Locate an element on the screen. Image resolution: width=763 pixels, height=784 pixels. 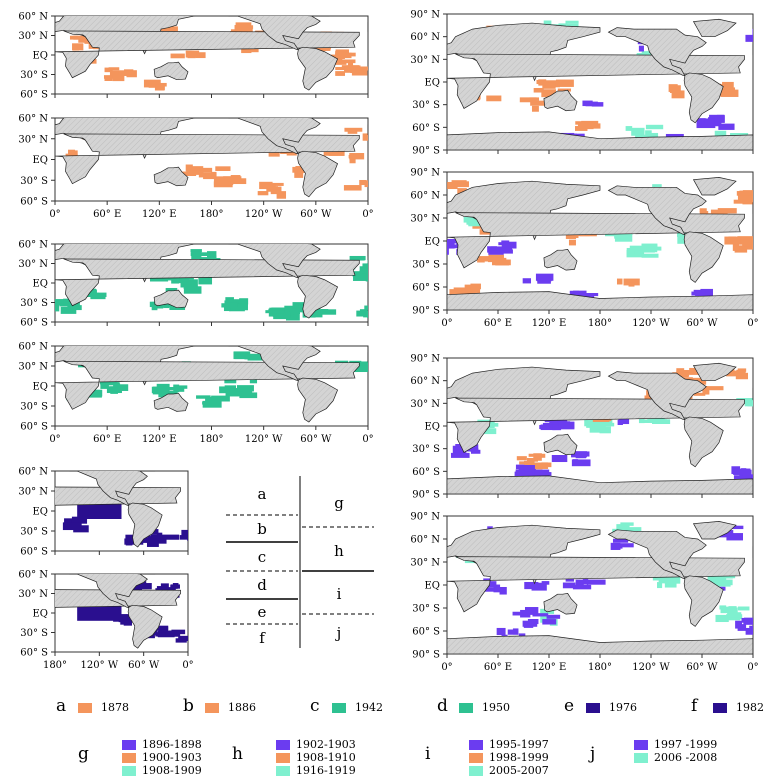
lat-tick-label: 60° S is located at coordinates (34, 653).